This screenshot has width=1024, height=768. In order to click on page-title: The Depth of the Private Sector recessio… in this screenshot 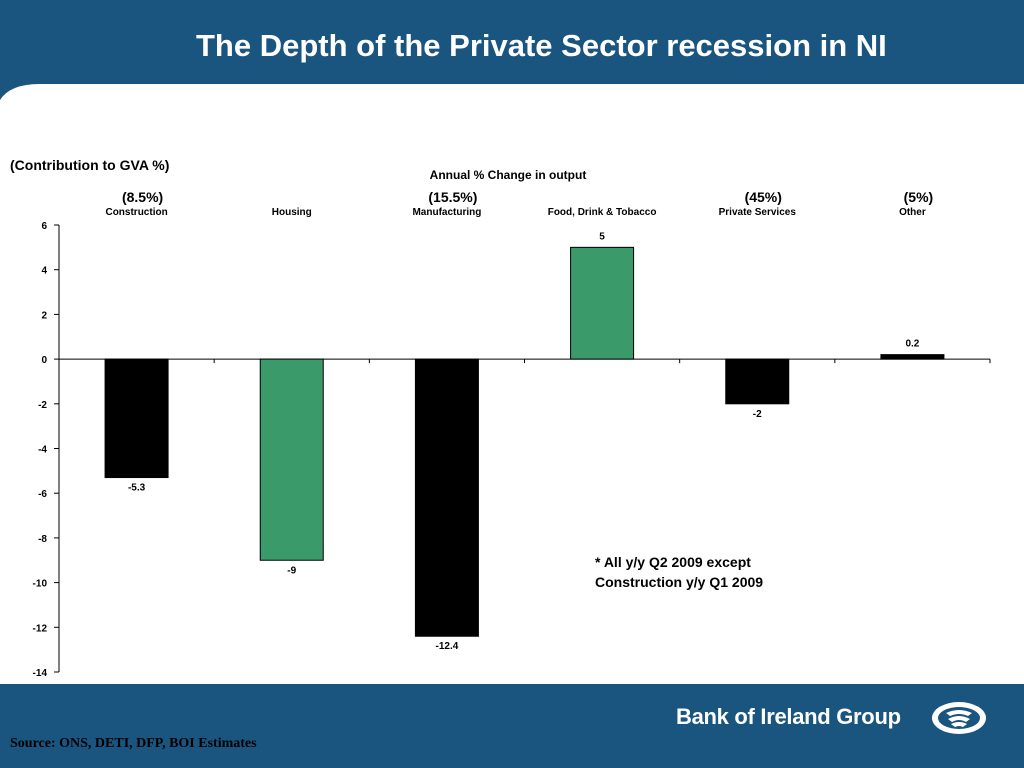, I will do `click(541, 45)`.